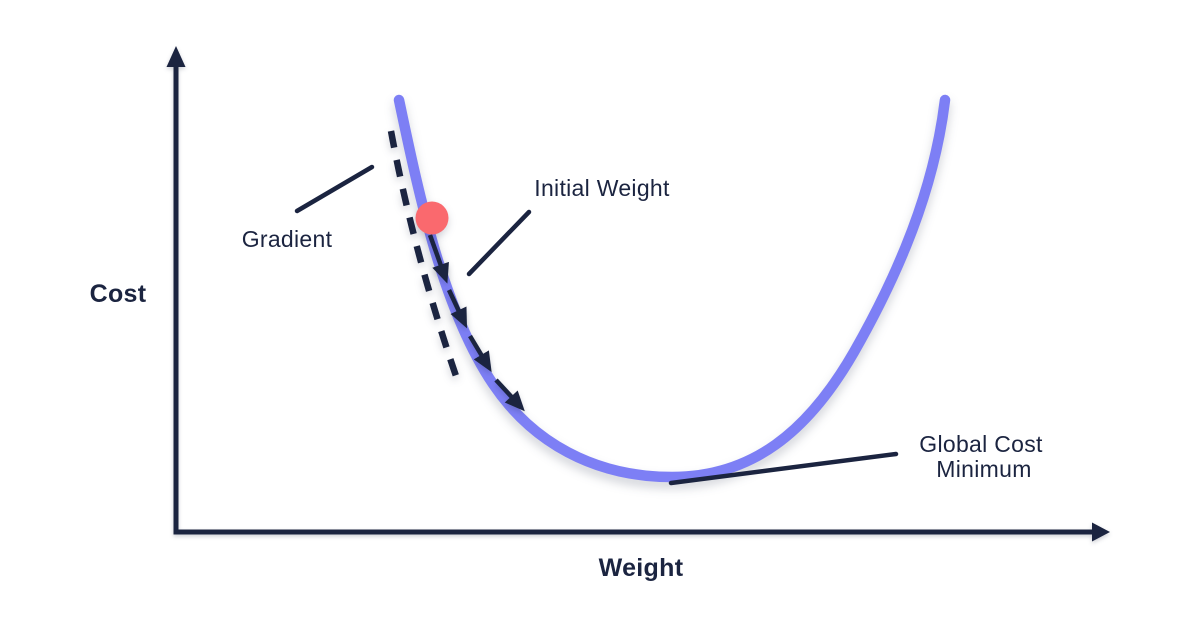  Describe the element at coordinates (499, 243) in the screenshot. I see `initial-weight-leader-line` at that location.